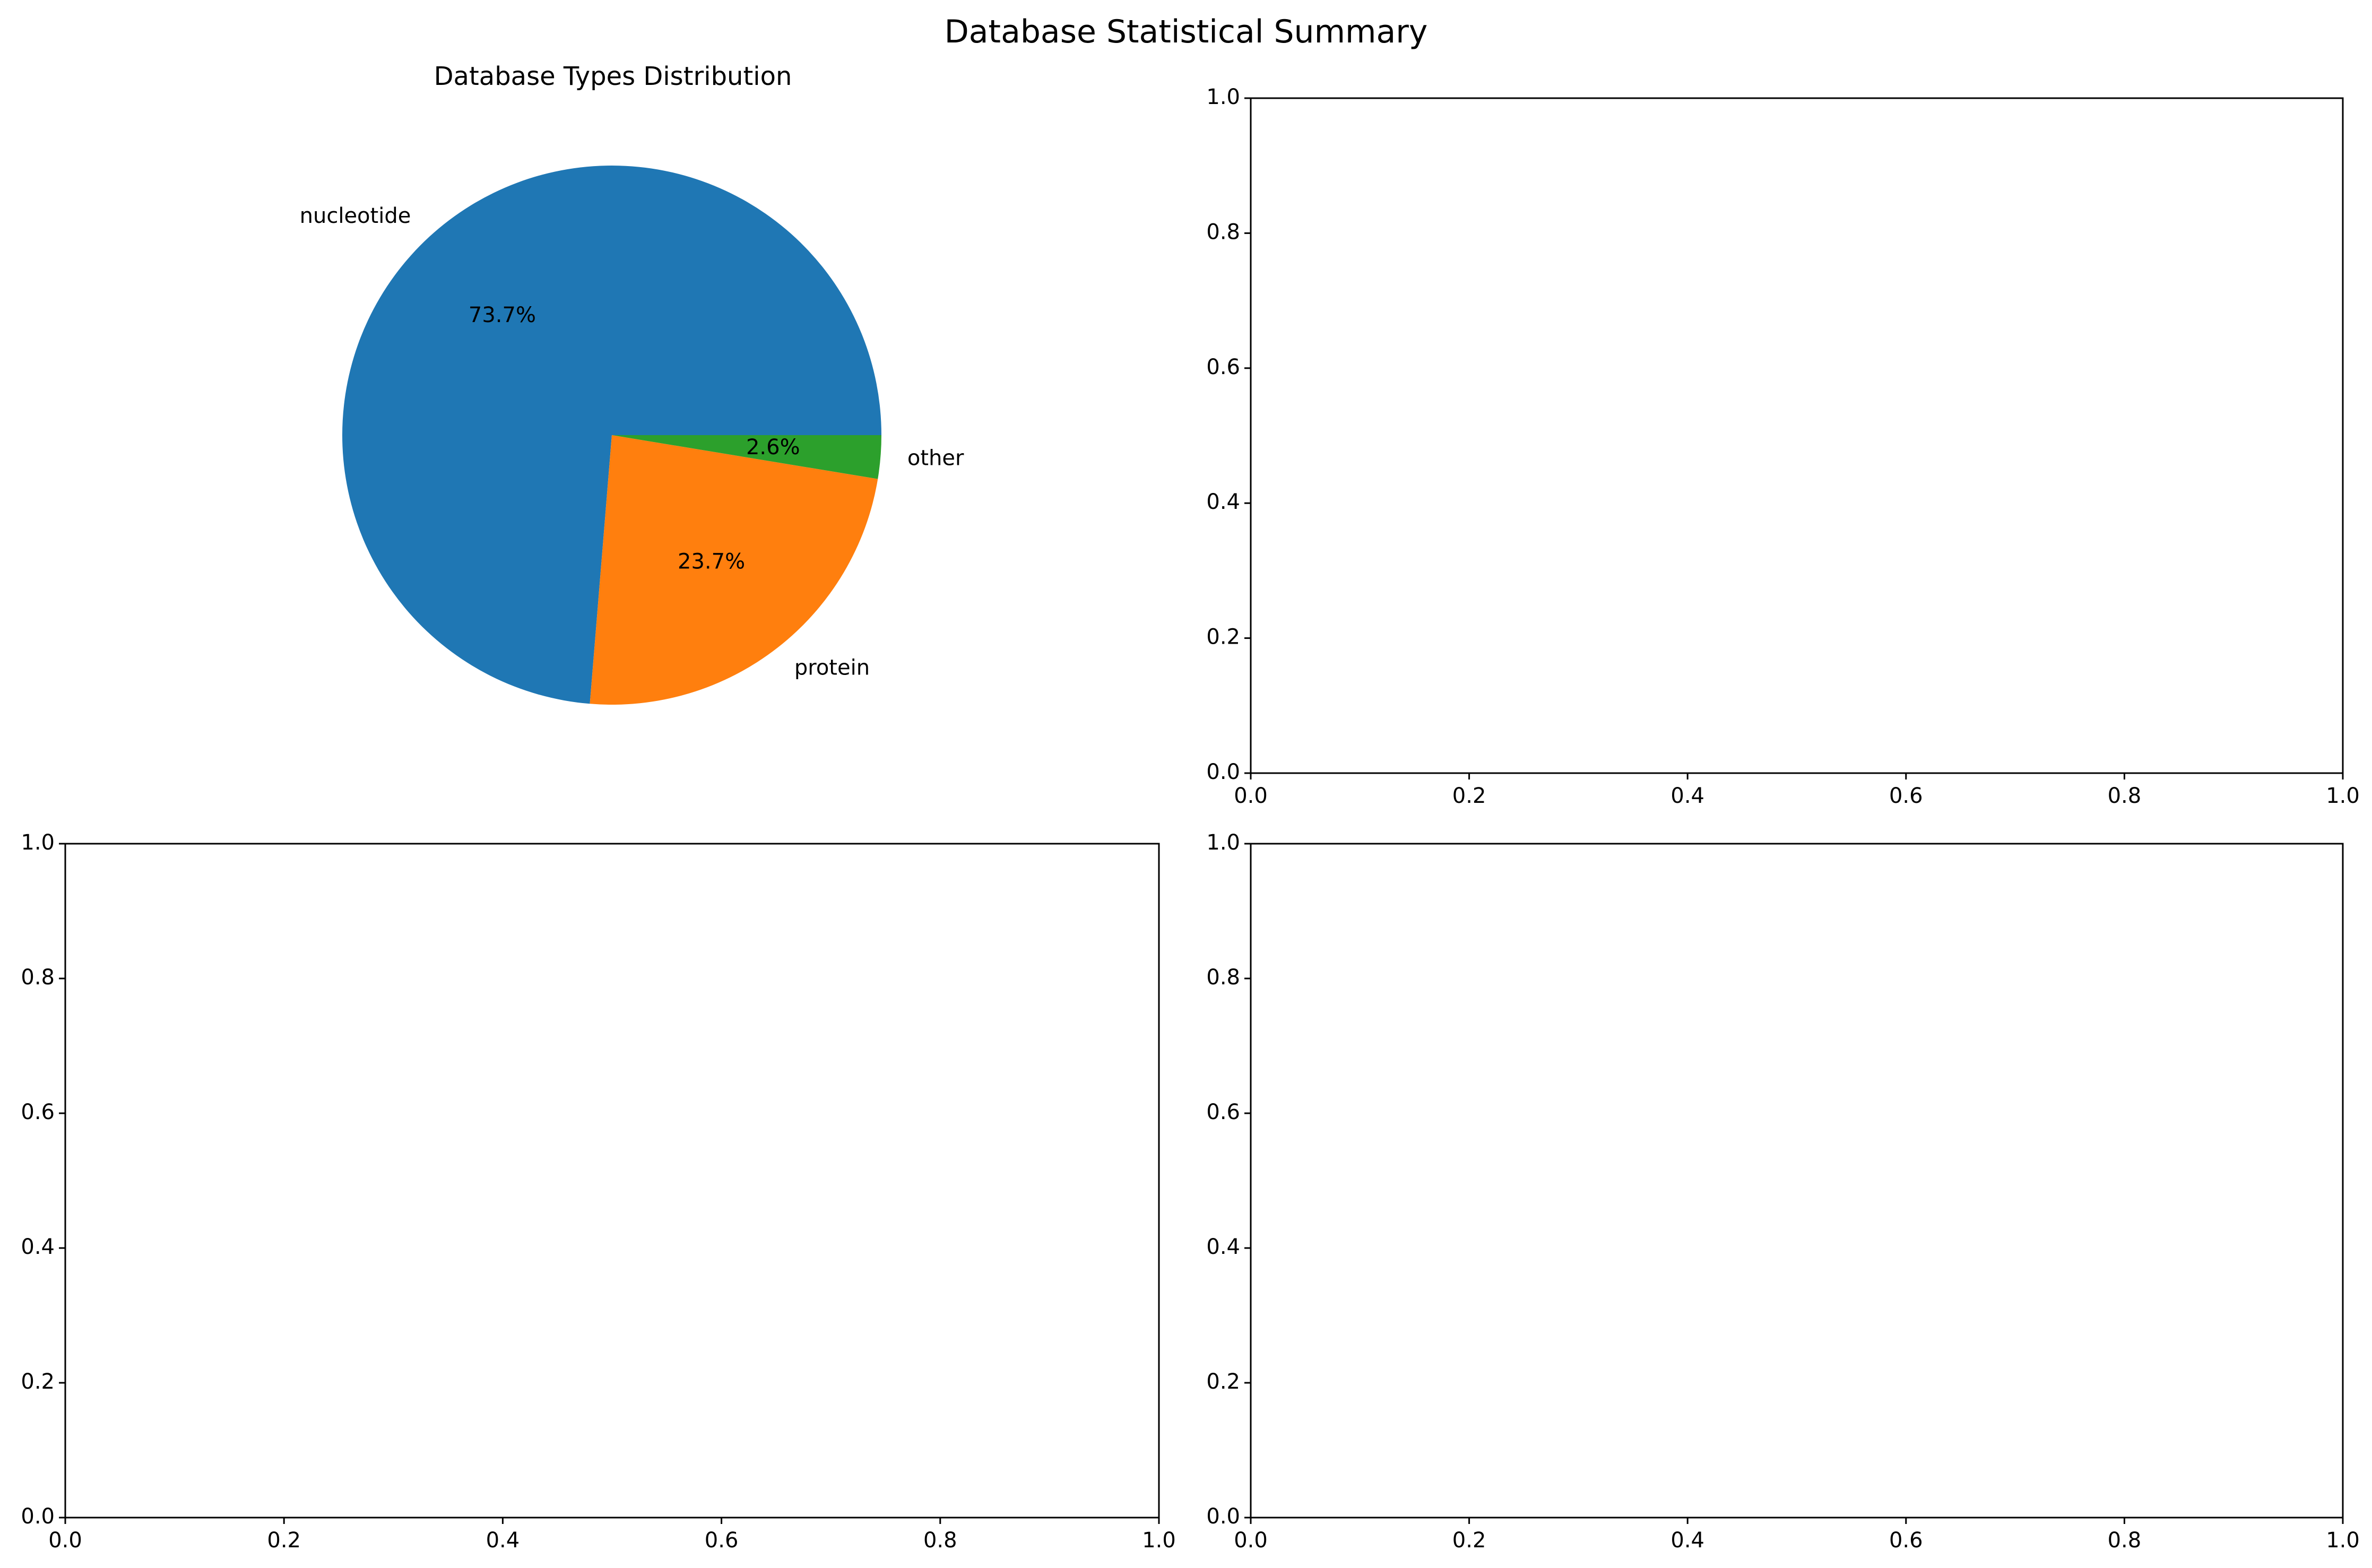 Image resolution: width=2372 pixels, height=1568 pixels. Describe the element at coordinates (1906, 1540) in the screenshot. I see `axes-bottom-right-xtick-label: 0.6` at that location.